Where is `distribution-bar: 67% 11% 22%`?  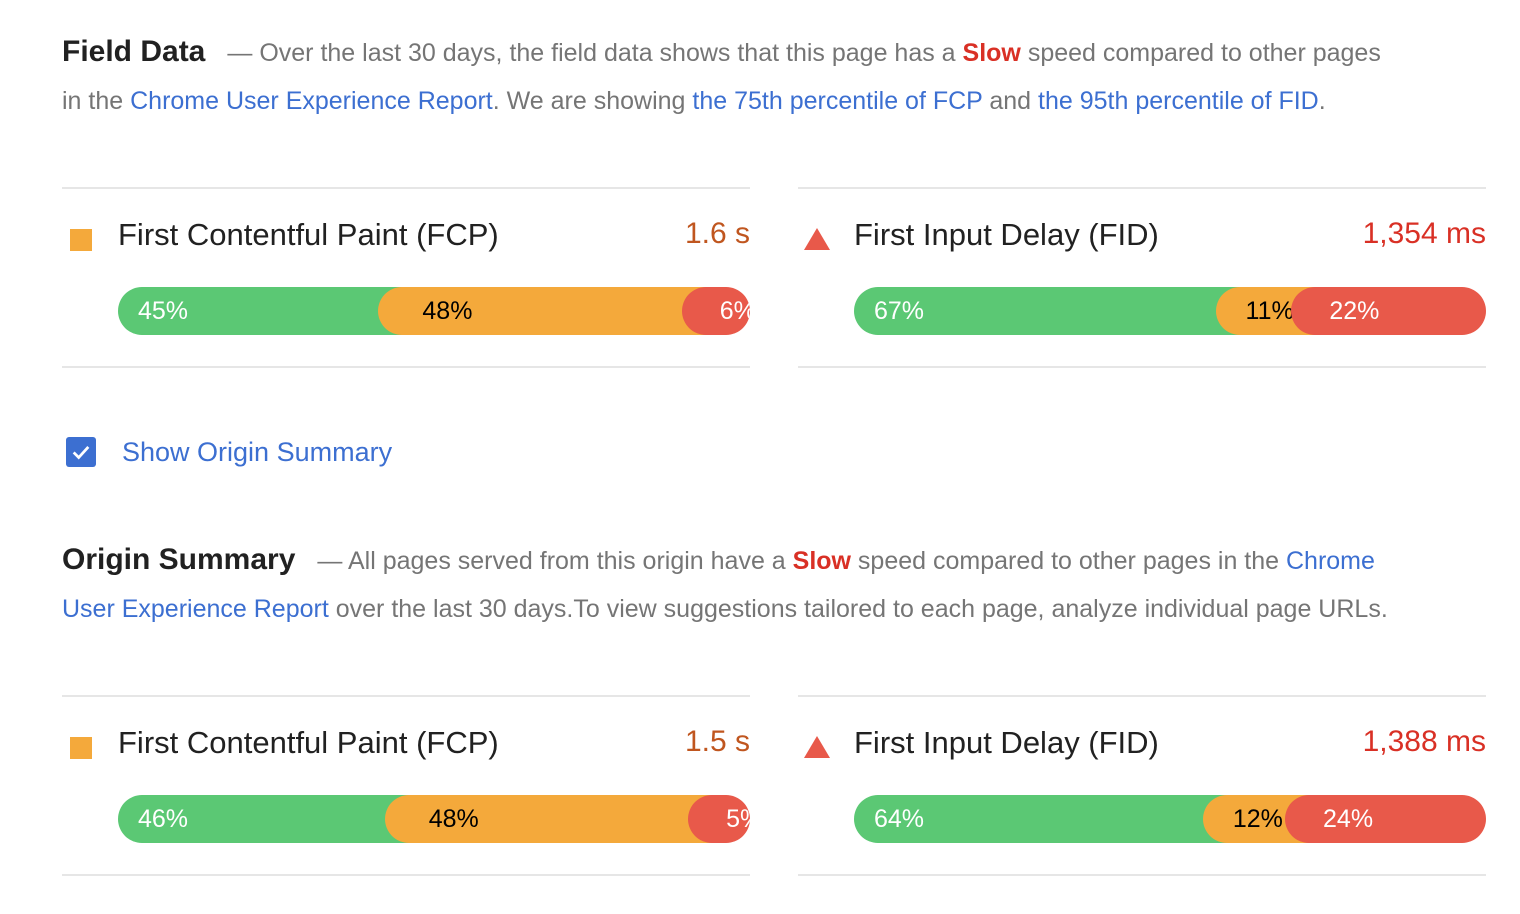 distribution-bar: 67% 11% 22% is located at coordinates (1170, 311).